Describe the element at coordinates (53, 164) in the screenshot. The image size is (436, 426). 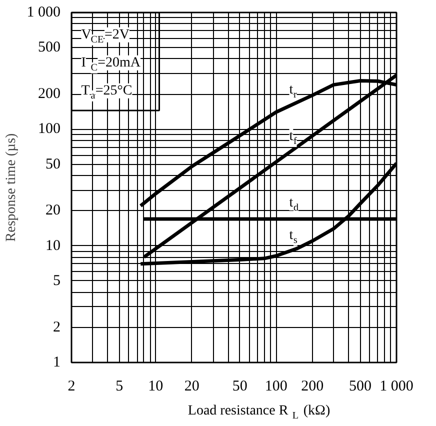
I see `y-tick-label: 50` at that location.